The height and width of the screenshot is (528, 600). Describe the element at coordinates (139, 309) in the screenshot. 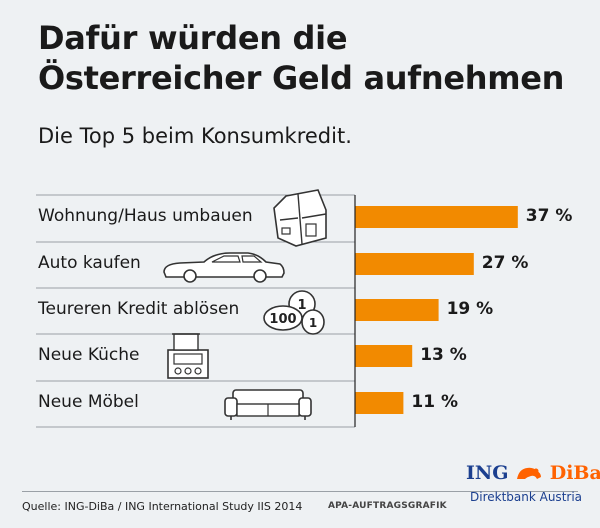

I see `category-label: Teureren Kredit ablösen` at that location.